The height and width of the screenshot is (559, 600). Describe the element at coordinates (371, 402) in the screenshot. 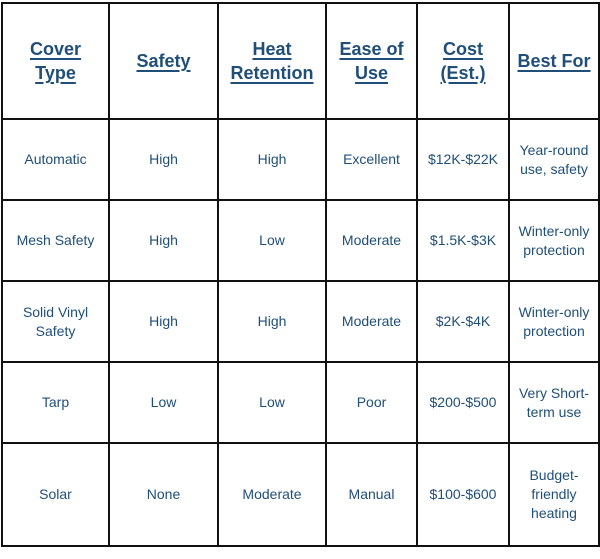

I see `cell-ease-of-use: Poor` at that location.